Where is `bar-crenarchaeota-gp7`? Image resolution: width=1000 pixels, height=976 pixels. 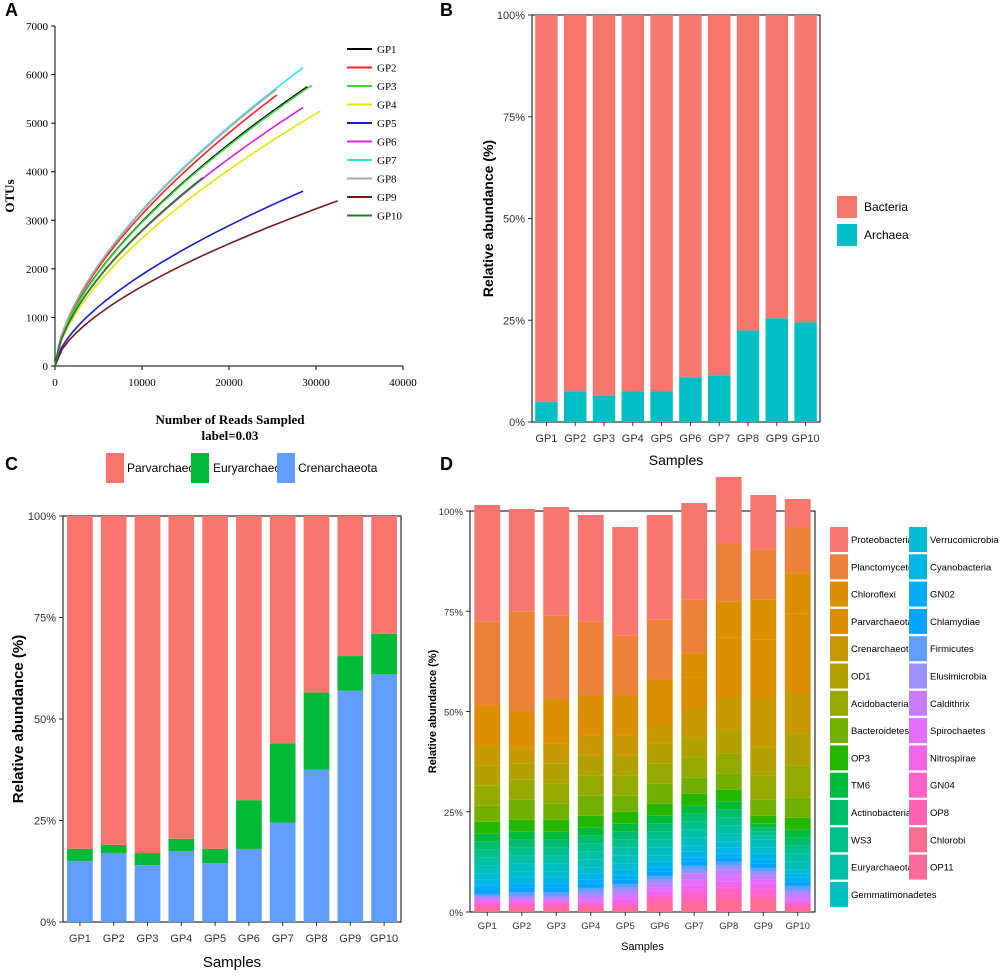
bar-crenarchaeota-gp7 is located at coordinates (694, 723).